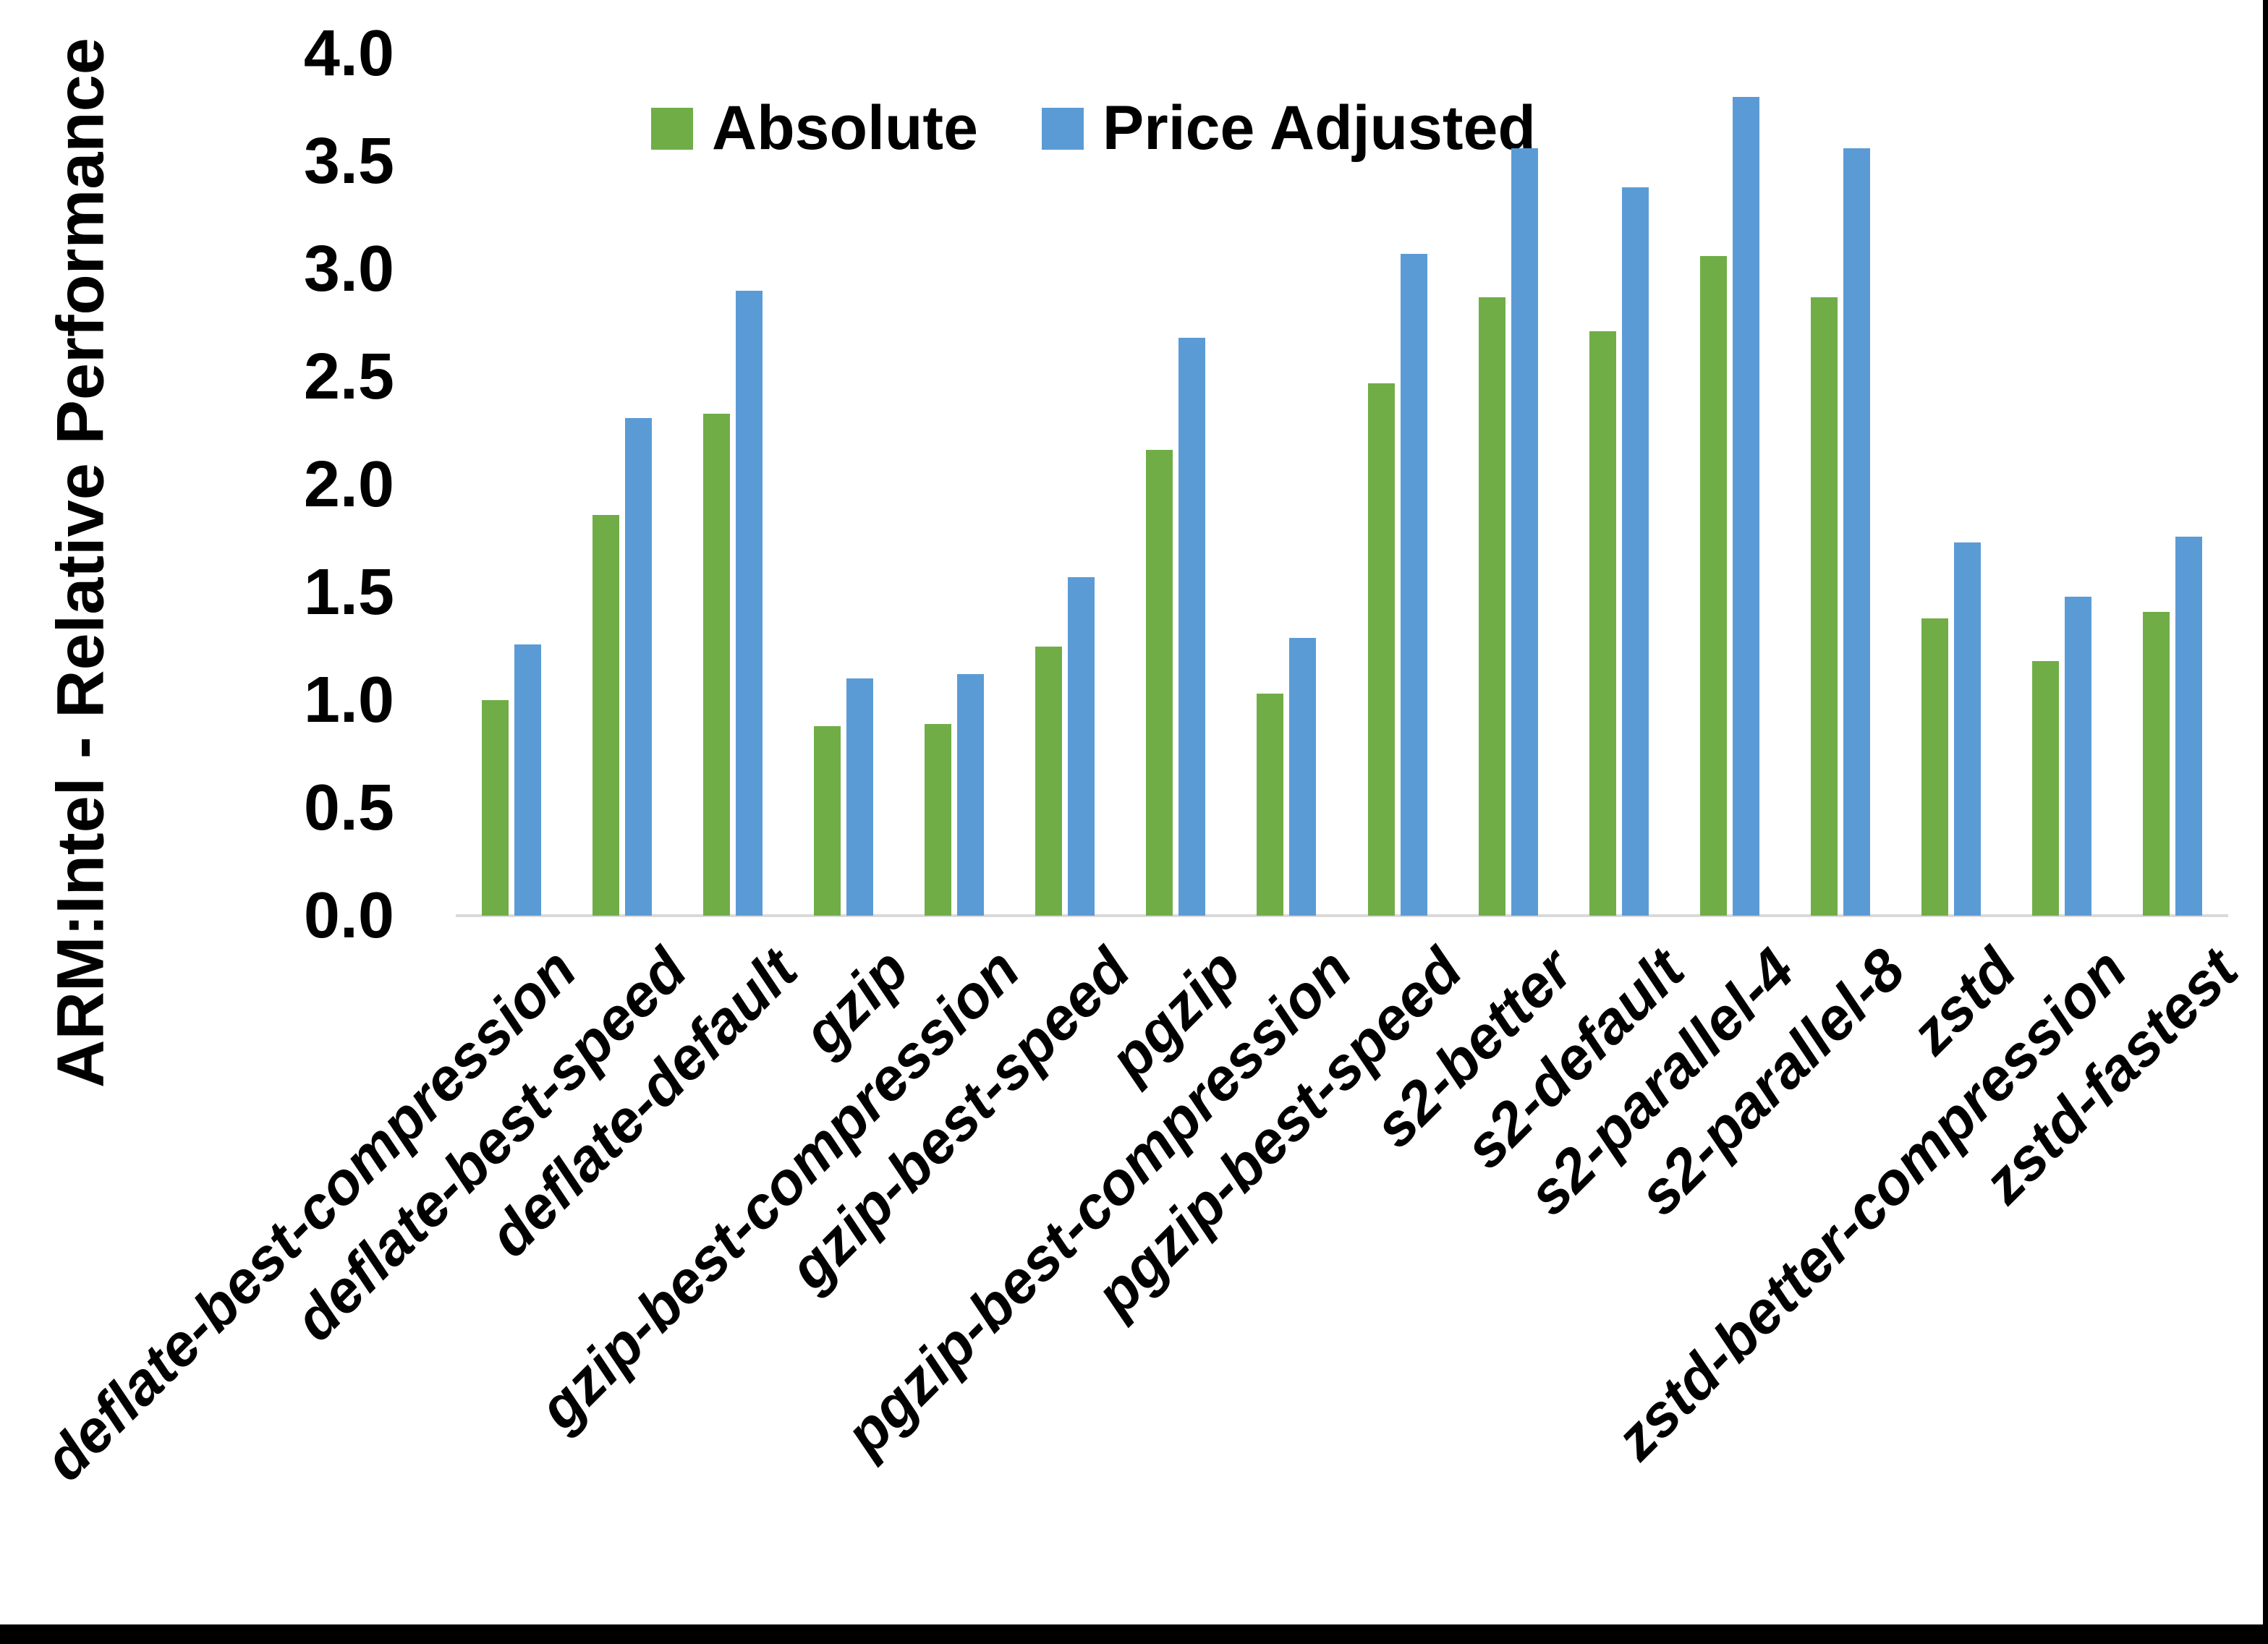 This screenshot has width=2268, height=1644. I want to click on bar-absolute-gzip, so click(827, 820).